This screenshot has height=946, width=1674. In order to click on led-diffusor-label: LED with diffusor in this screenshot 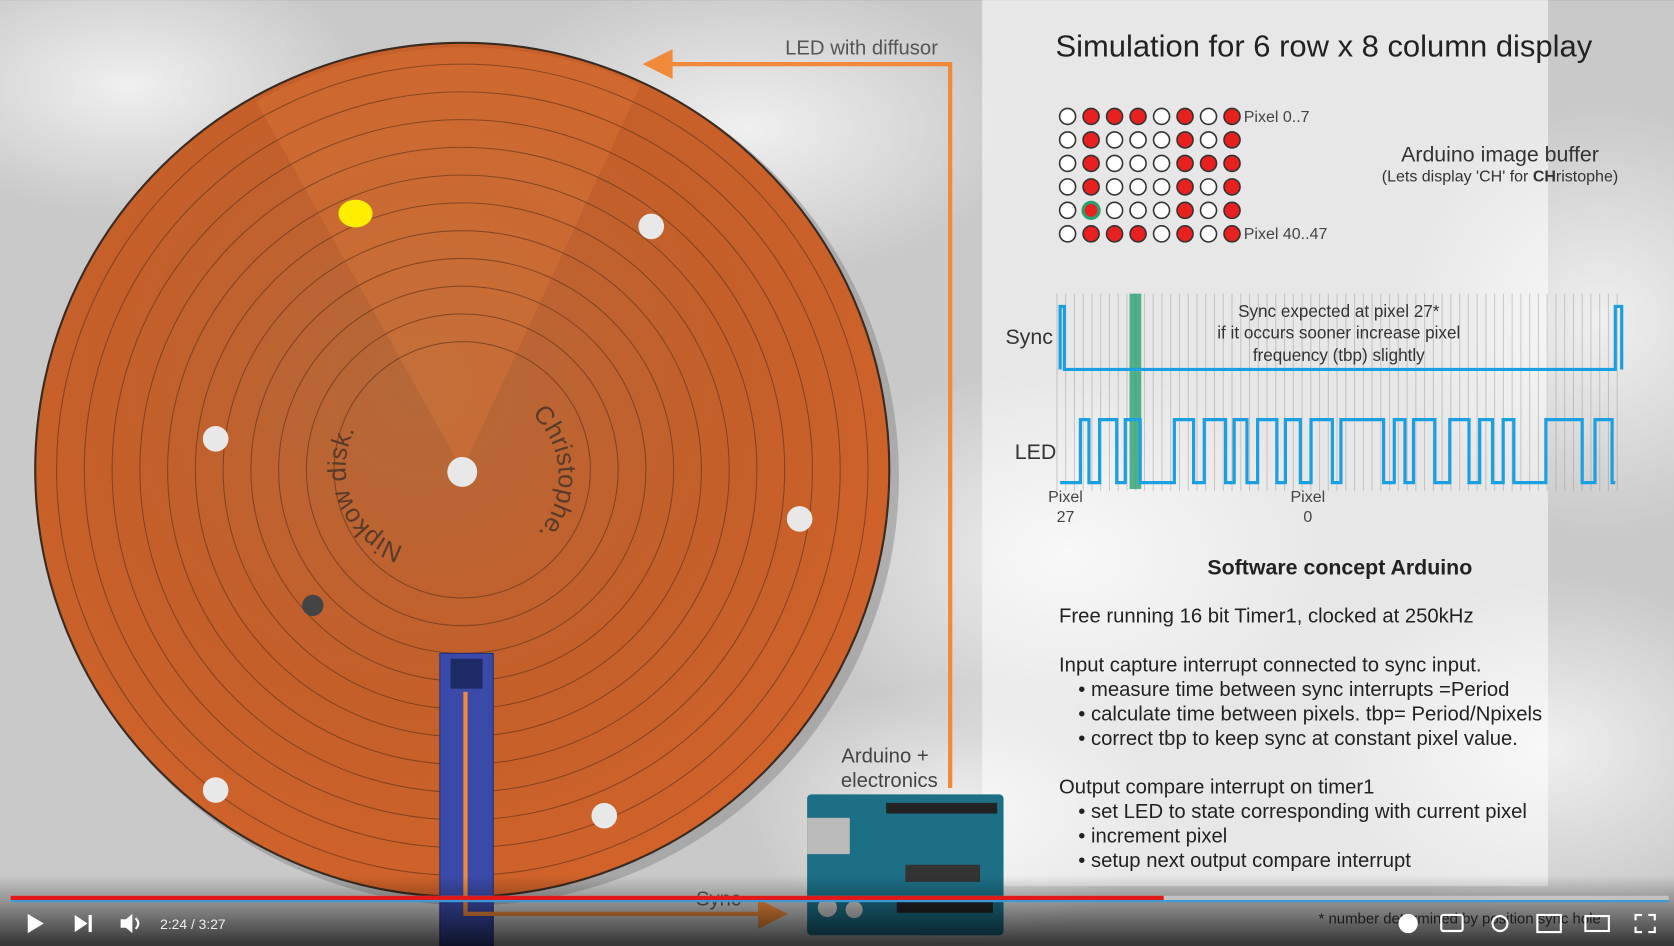, I will do `click(861, 49)`.